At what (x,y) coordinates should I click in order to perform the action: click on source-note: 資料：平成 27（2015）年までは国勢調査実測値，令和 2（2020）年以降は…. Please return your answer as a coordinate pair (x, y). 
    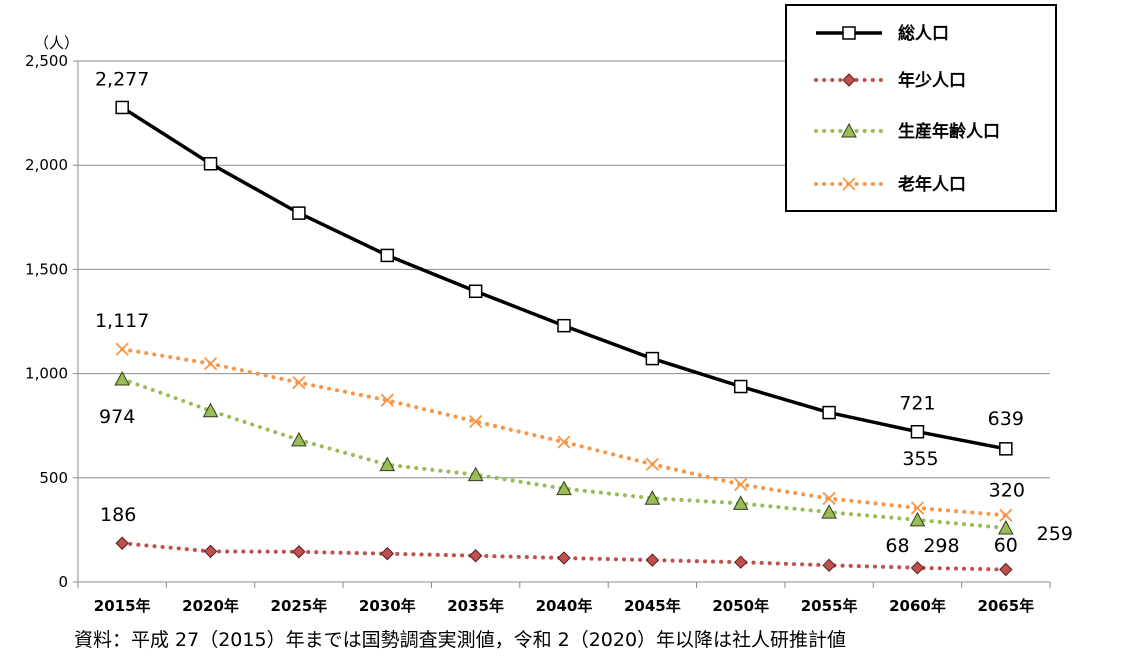
    Looking at the image, I should click on (460, 640).